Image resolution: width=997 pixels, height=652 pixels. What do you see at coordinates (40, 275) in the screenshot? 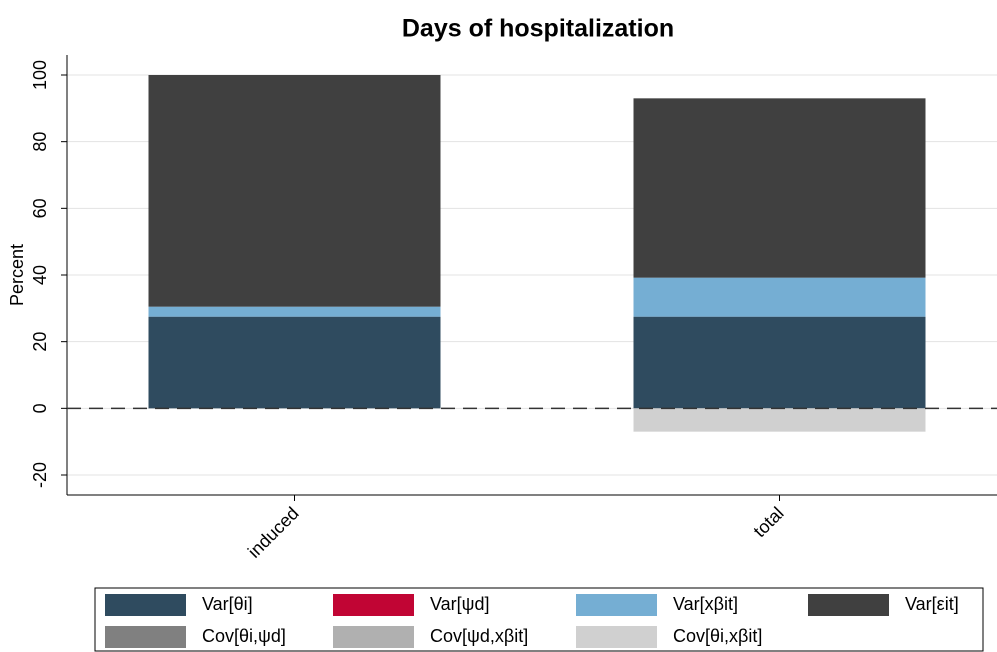
I see `y-tick-label: 40` at bounding box center [40, 275].